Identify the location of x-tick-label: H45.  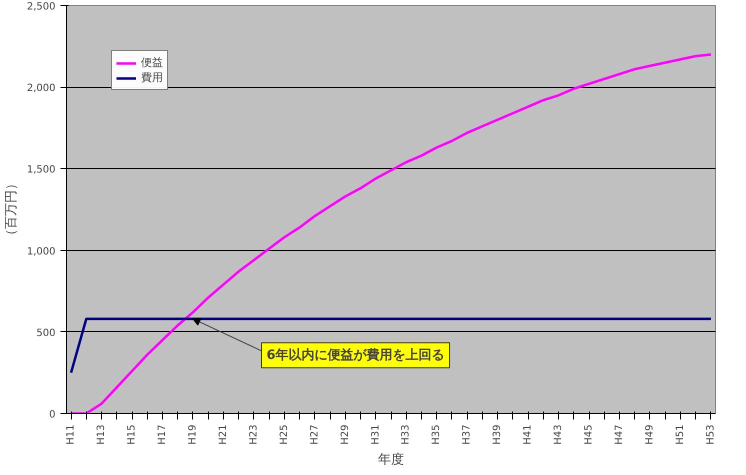
(589, 434).